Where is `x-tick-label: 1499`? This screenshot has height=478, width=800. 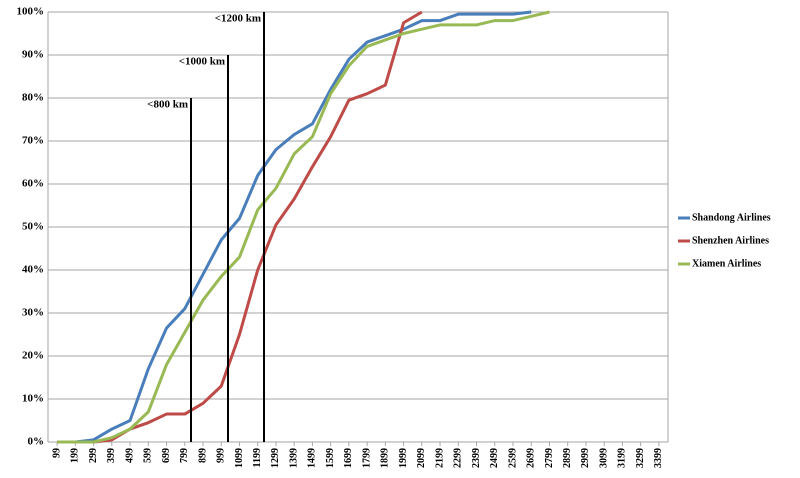 x-tick-label: 1499 is located at coordinates (312, 458).